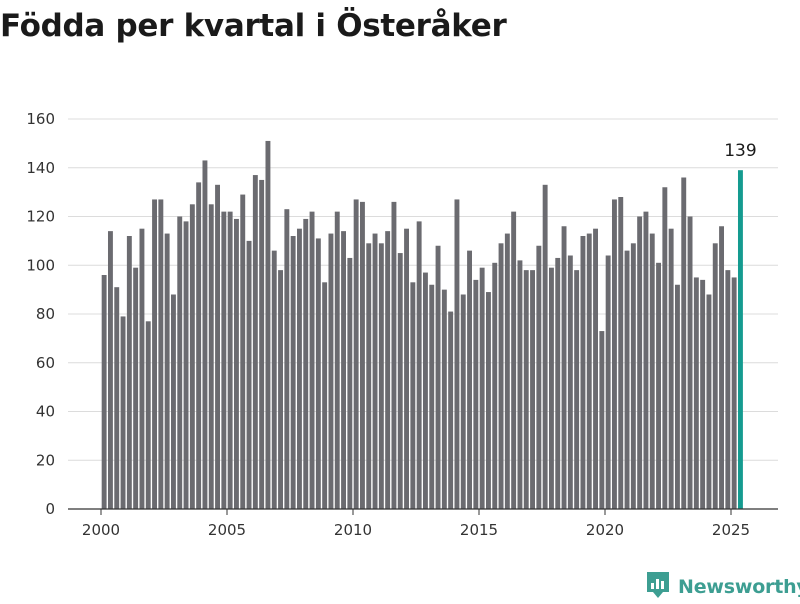 Image resolution: width=800 pixels, height=604 pixels. Describe the element at coordinates (101, 530) in the screenshot. I see `x-tick-label: 2000` at that location.